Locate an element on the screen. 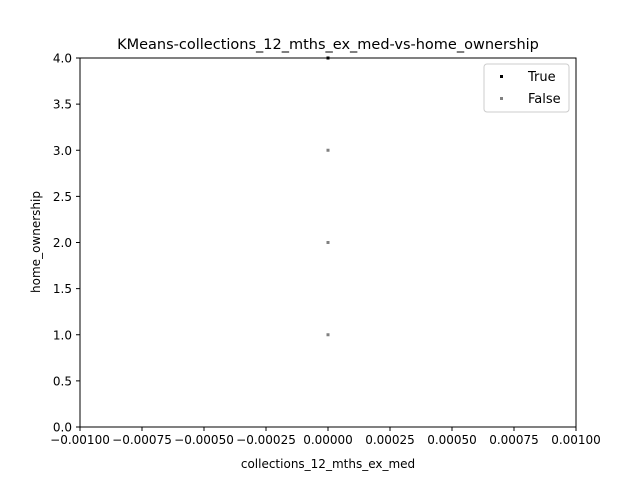 The image size is (640, 484). legend-marker-false is located at coordinates (501, 98).